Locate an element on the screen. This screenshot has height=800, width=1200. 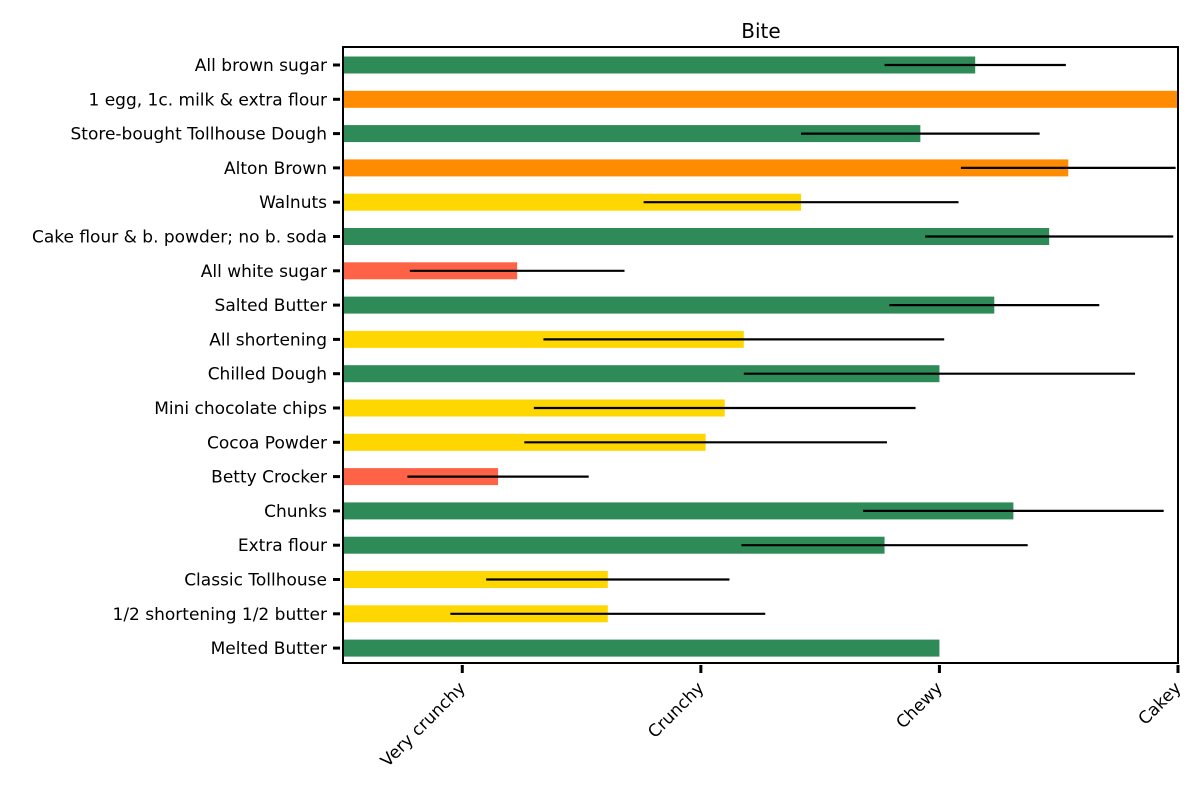
x-tick-label: Chewy is located at coordinates (919, 705).